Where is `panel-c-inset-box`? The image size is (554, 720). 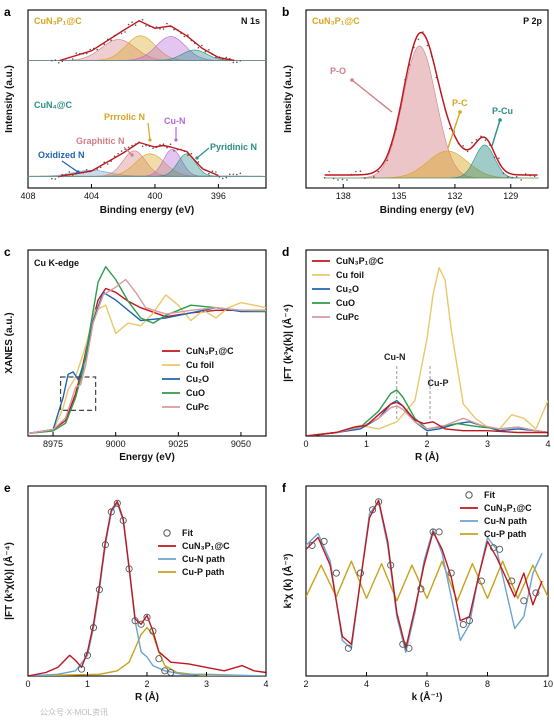 panel-c-inset-box is located at coordinates (78, 393).